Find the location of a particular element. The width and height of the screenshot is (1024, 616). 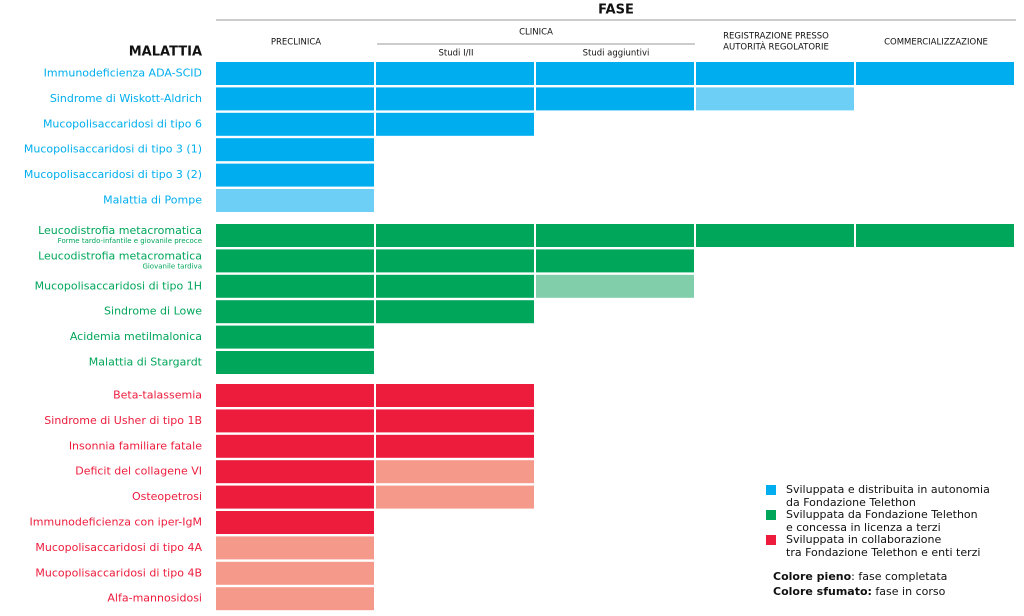

disease-name: Deficit del collagene VI is located at coordinates (138, 471).